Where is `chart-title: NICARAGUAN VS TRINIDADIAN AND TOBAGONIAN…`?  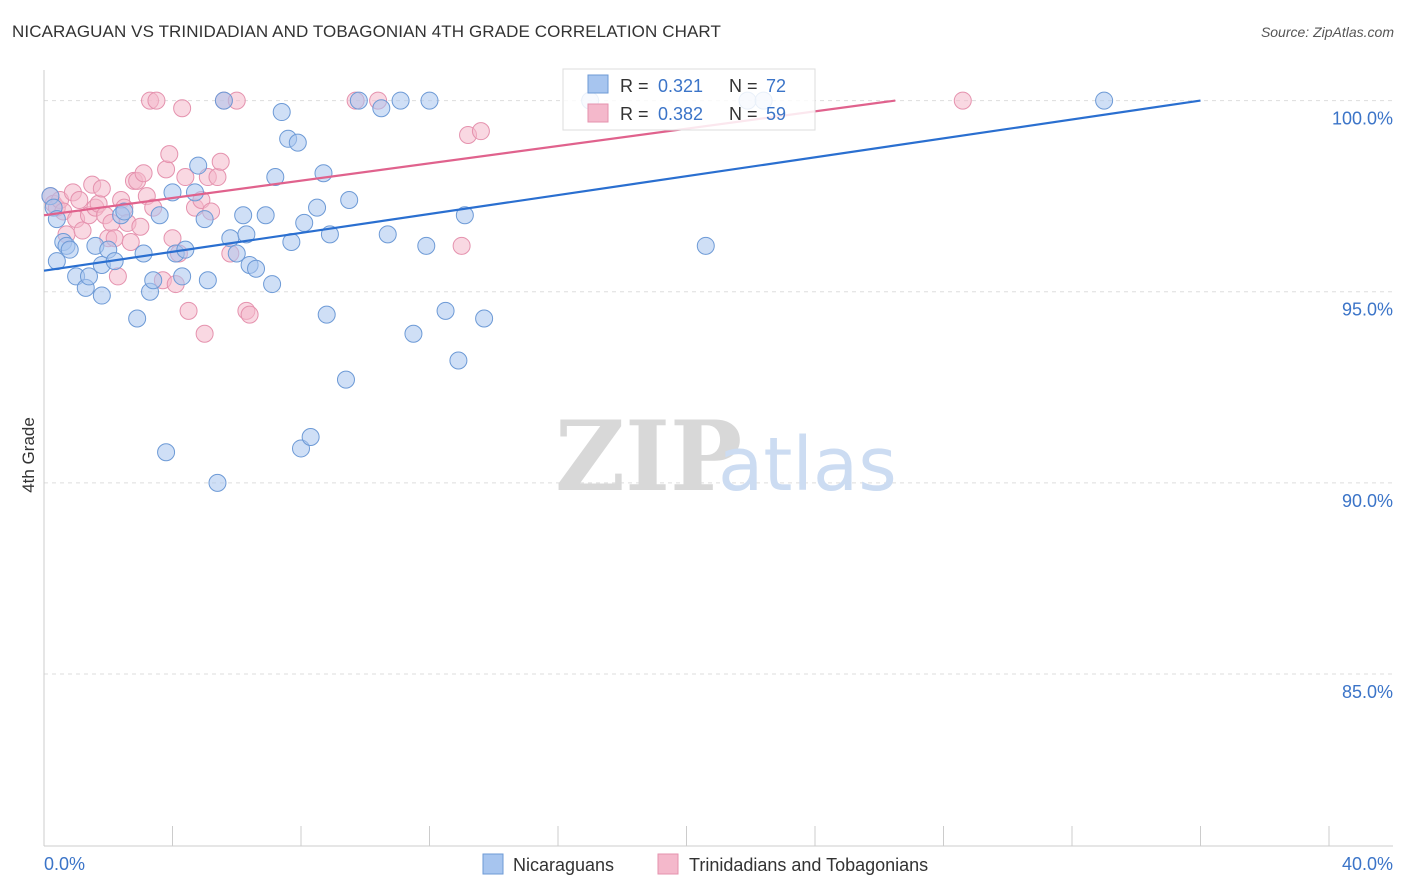 chart-title: NICARAGUAN VS TRINIDADIAN AND TOBAGONIAN… is located at coordinates (366, 31).